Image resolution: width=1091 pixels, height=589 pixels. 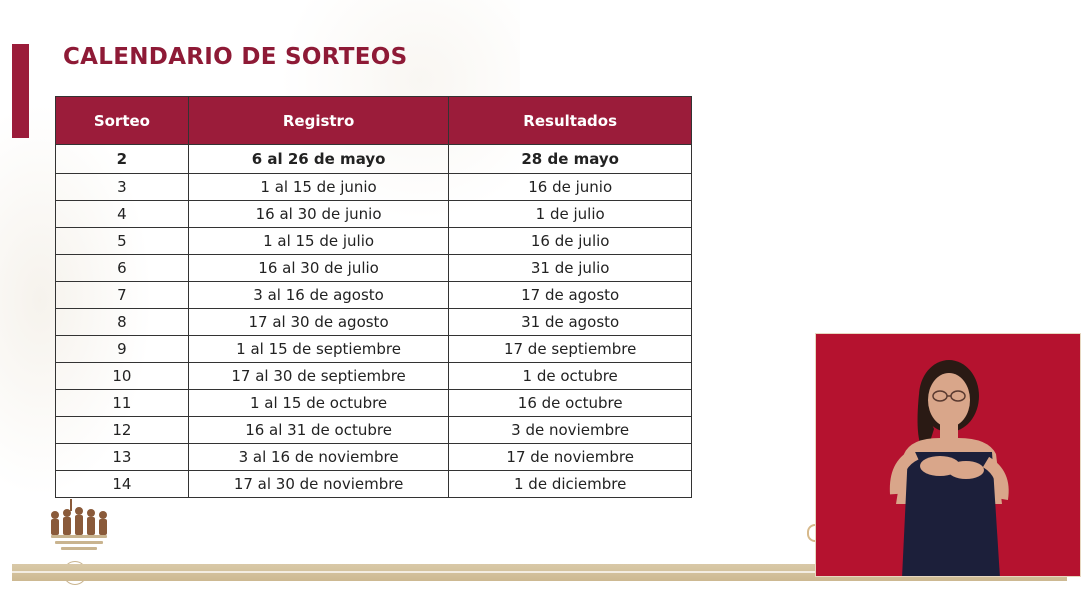 I want to click on cell-sorteo: 12, so click(x=122, y=430).